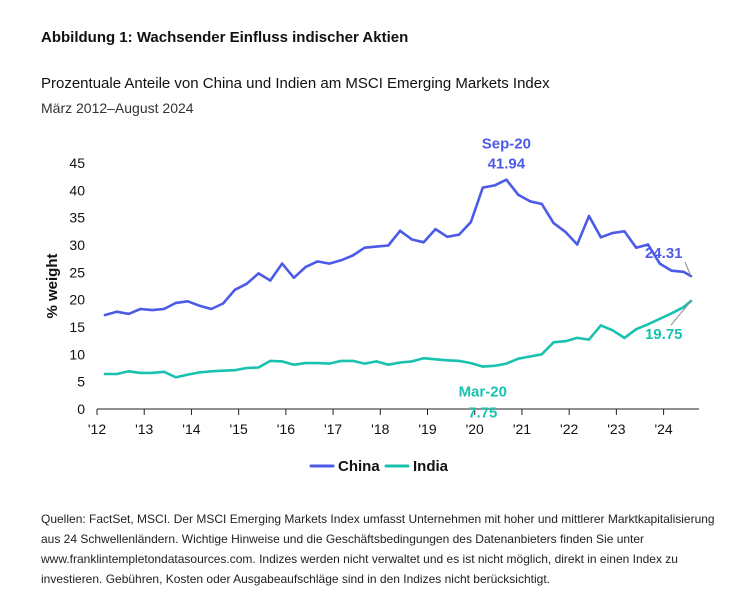 The image size is (743, 605). Describe the element at coordinates (77, 163) in the screenshot. I see `y-tick-label: 45` at that location.